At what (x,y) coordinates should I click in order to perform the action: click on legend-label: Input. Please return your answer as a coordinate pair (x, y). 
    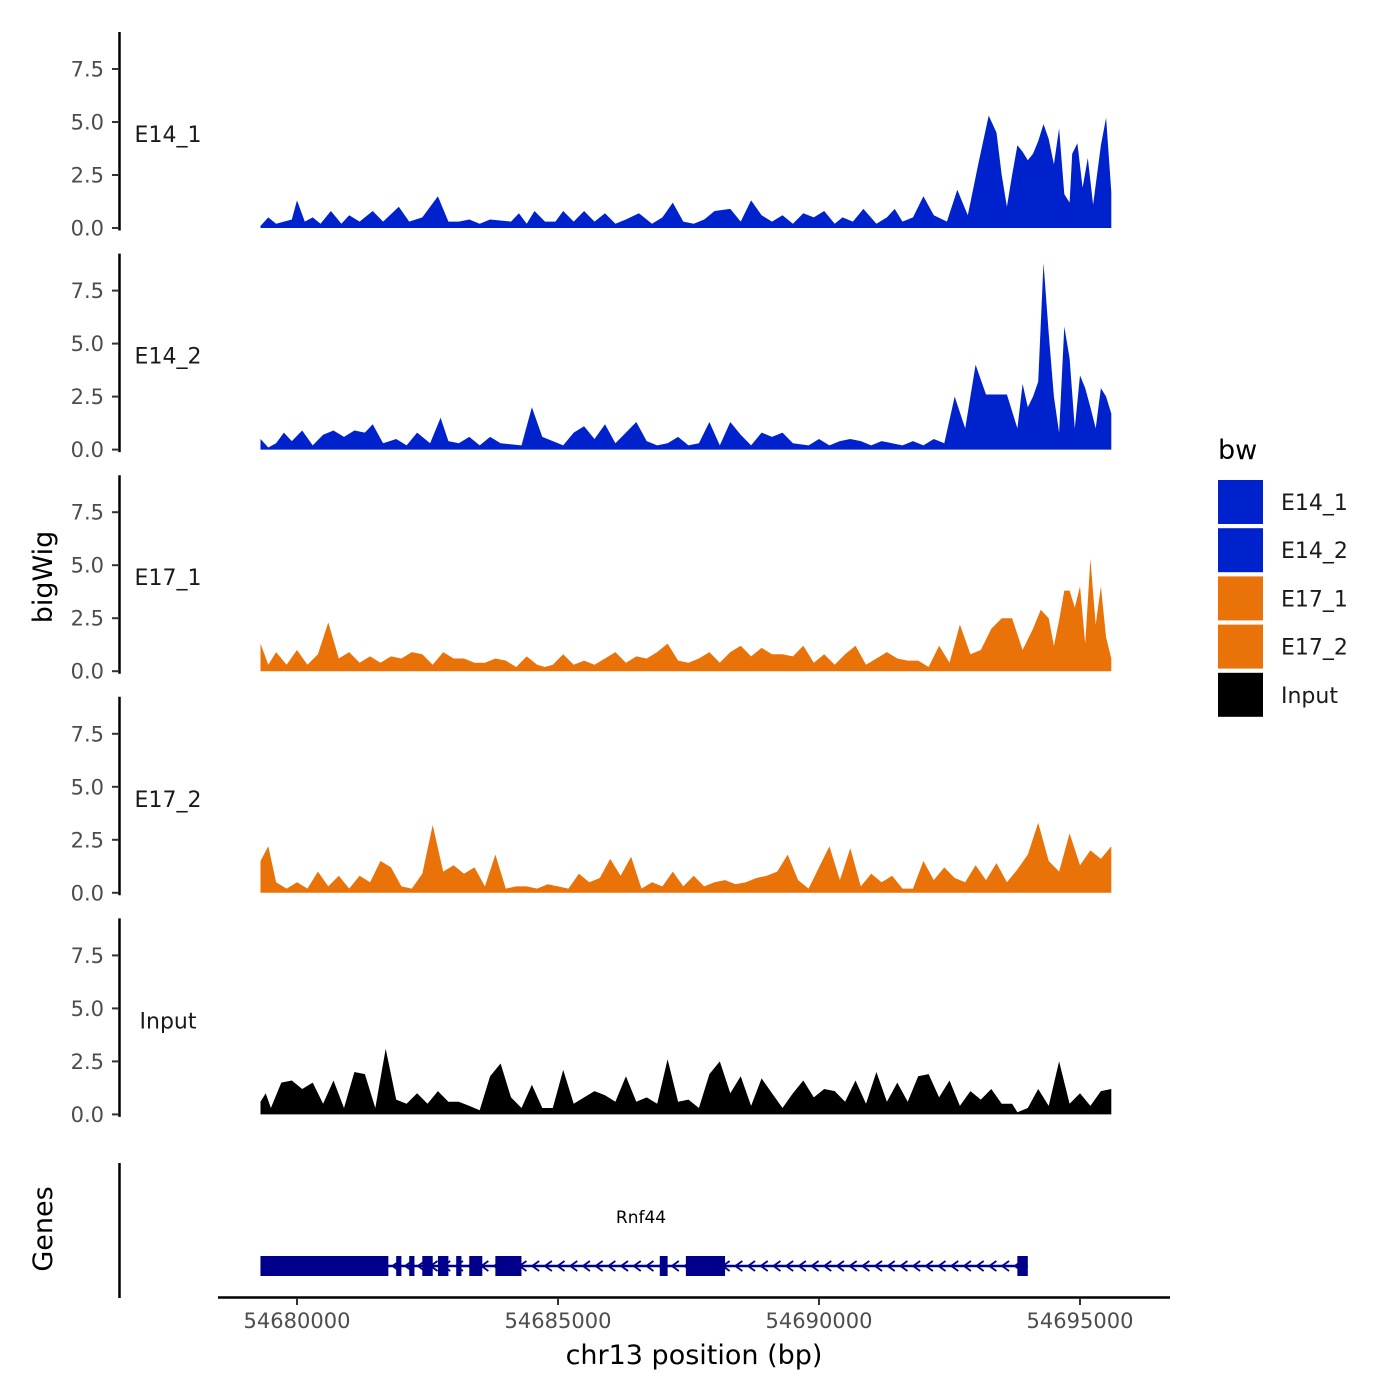
    Looking at the image, I should click on (1309, 696).